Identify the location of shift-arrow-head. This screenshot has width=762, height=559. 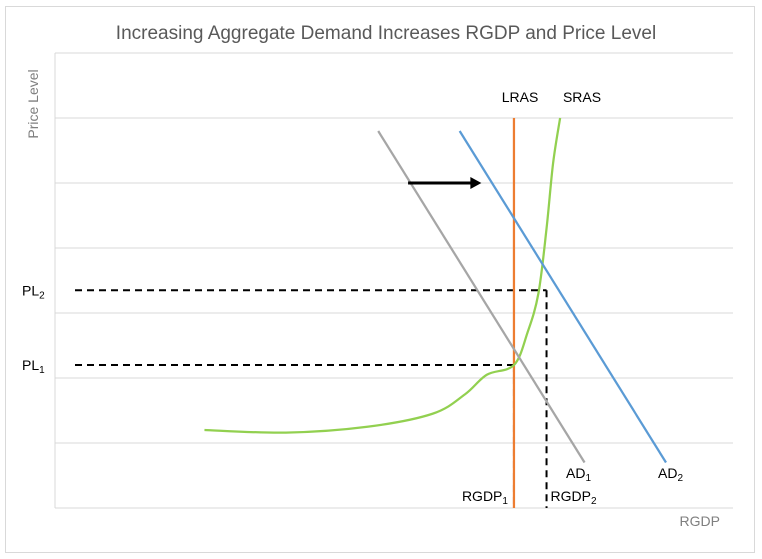
(476, 183).